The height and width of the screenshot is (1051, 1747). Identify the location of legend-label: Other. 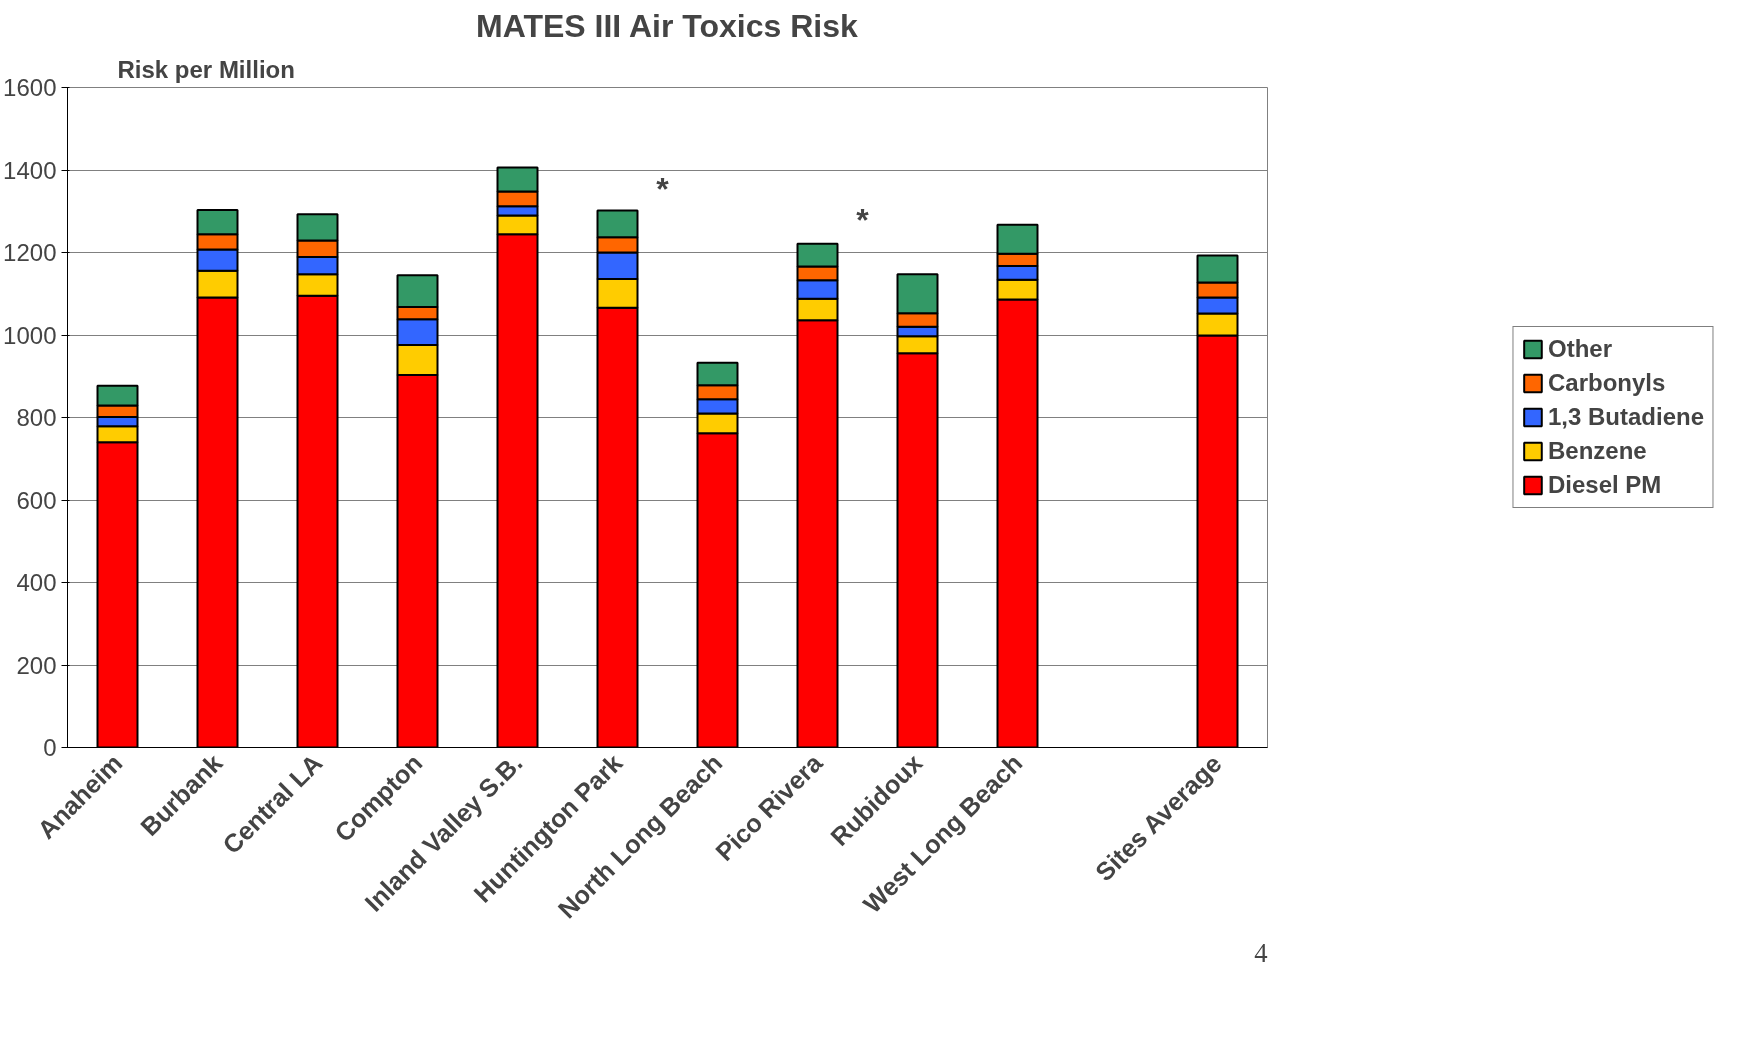
(1579, 349).